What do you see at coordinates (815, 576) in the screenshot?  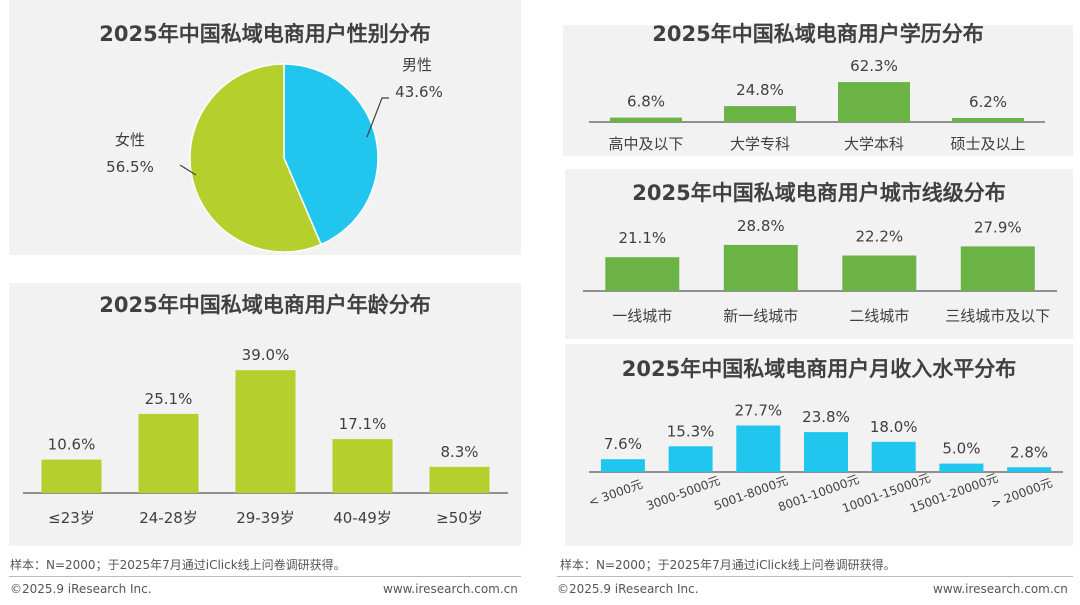 I see `right-footer-divider` at bounding box center [815, 576].